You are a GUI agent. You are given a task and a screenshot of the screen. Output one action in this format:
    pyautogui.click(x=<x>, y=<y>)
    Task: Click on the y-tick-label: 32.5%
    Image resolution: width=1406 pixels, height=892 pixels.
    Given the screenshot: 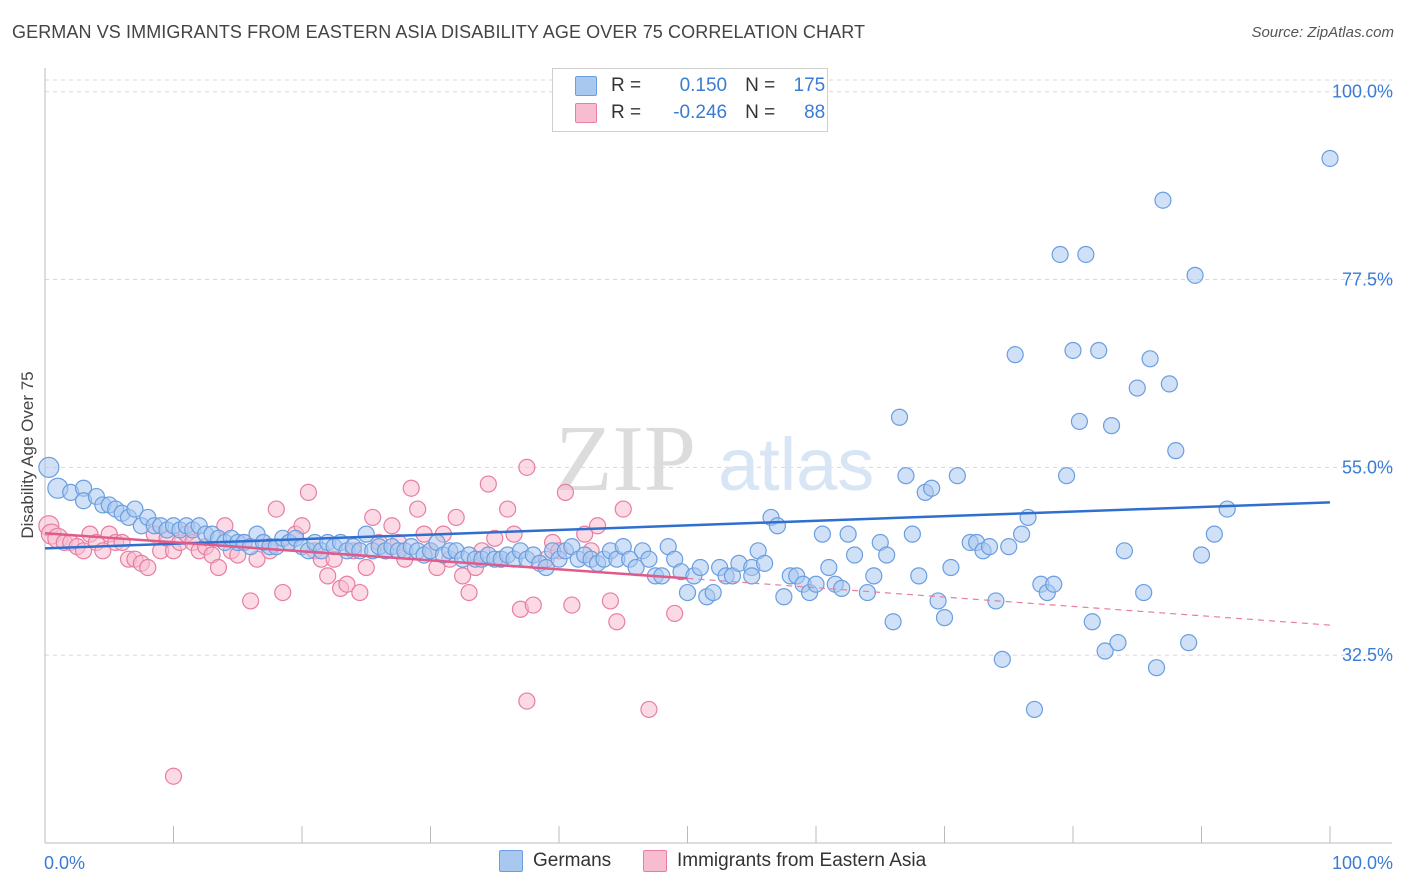 What is the action you would take?
    pyautogui.click(x=1367, y=655)
    